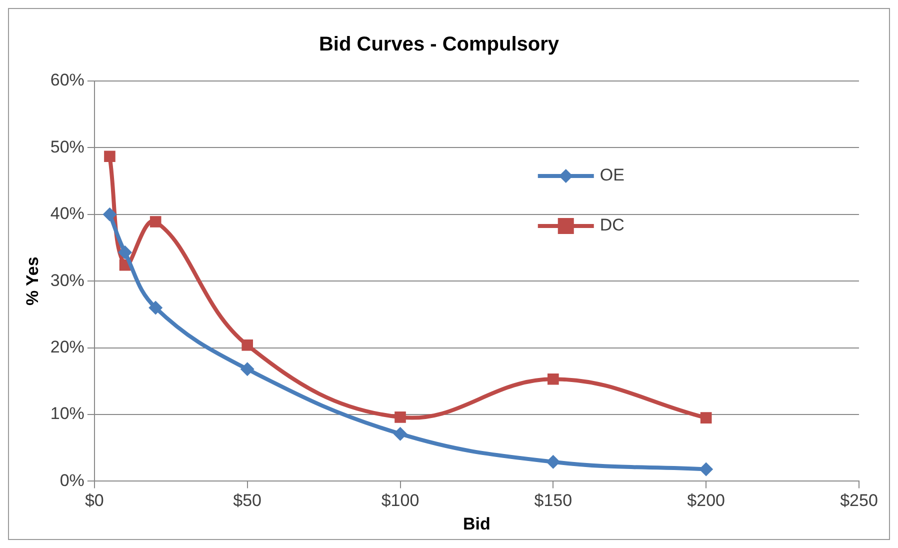 The image size is (898, 548). Describe the element at coordinates (32, 281) in the screenshot. I see `y-axis-title: % Yes` at that location.